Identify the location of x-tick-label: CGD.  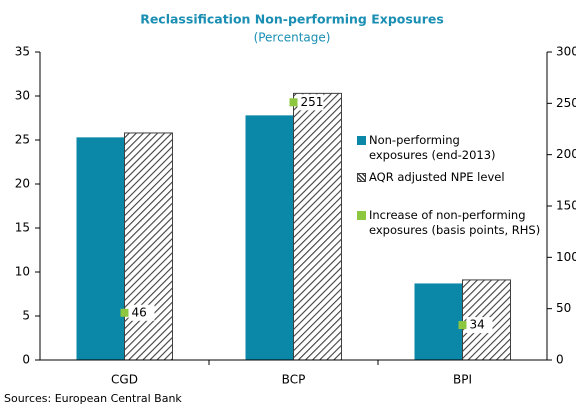
(124, 380).